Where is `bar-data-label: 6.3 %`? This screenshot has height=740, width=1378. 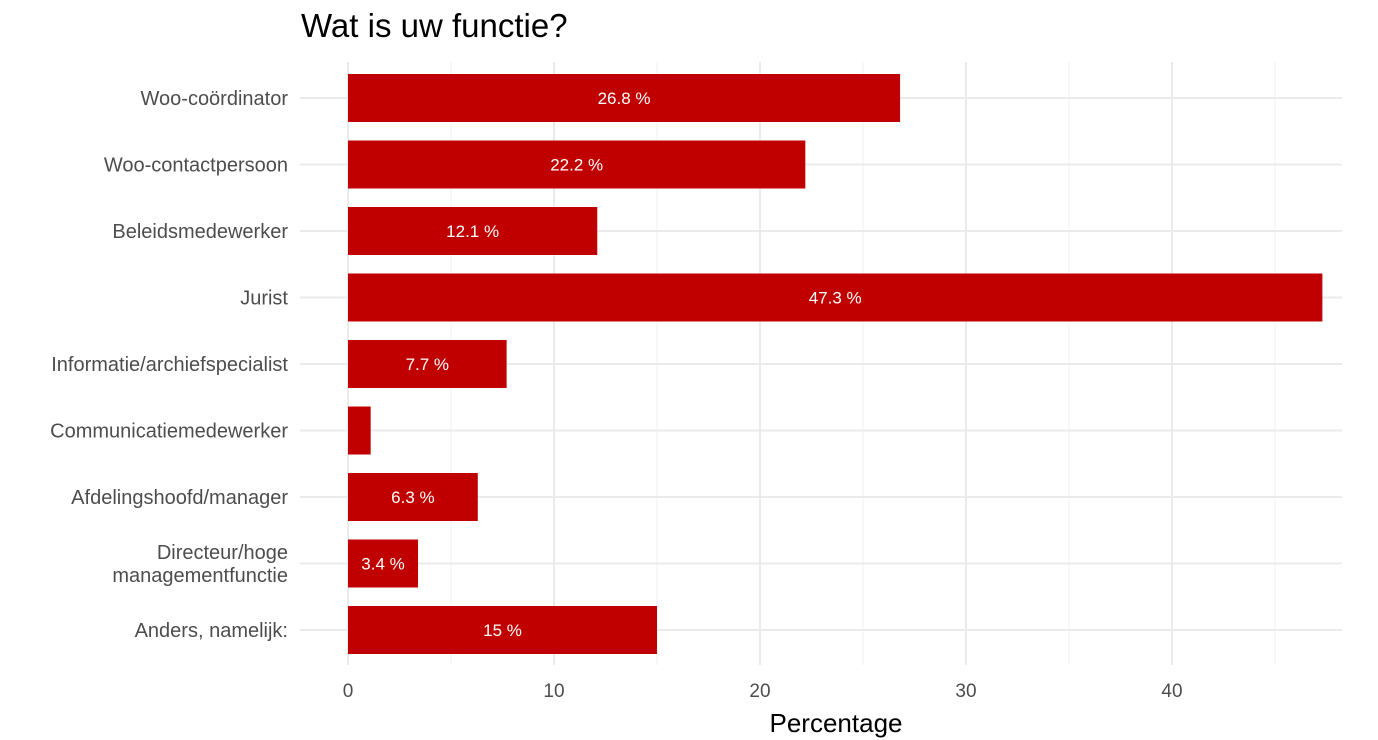 bar-data-label: 6.3 % is located at coordinates (412, 497).